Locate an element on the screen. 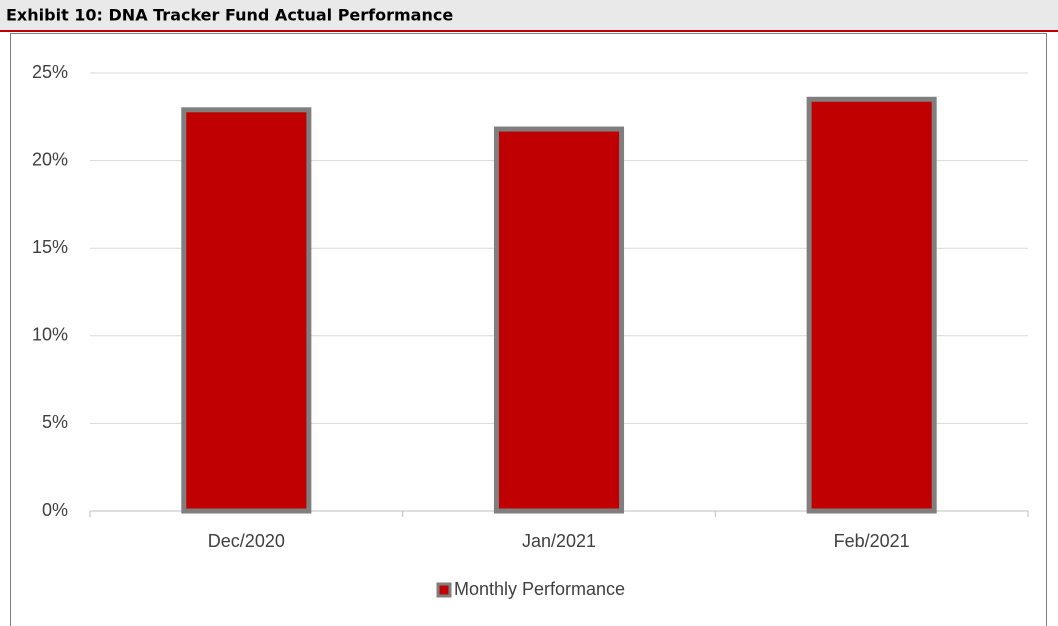 Image resolution: width=1058 pixels, height=626 pixels. header-band is located at coordinates (529, 15).